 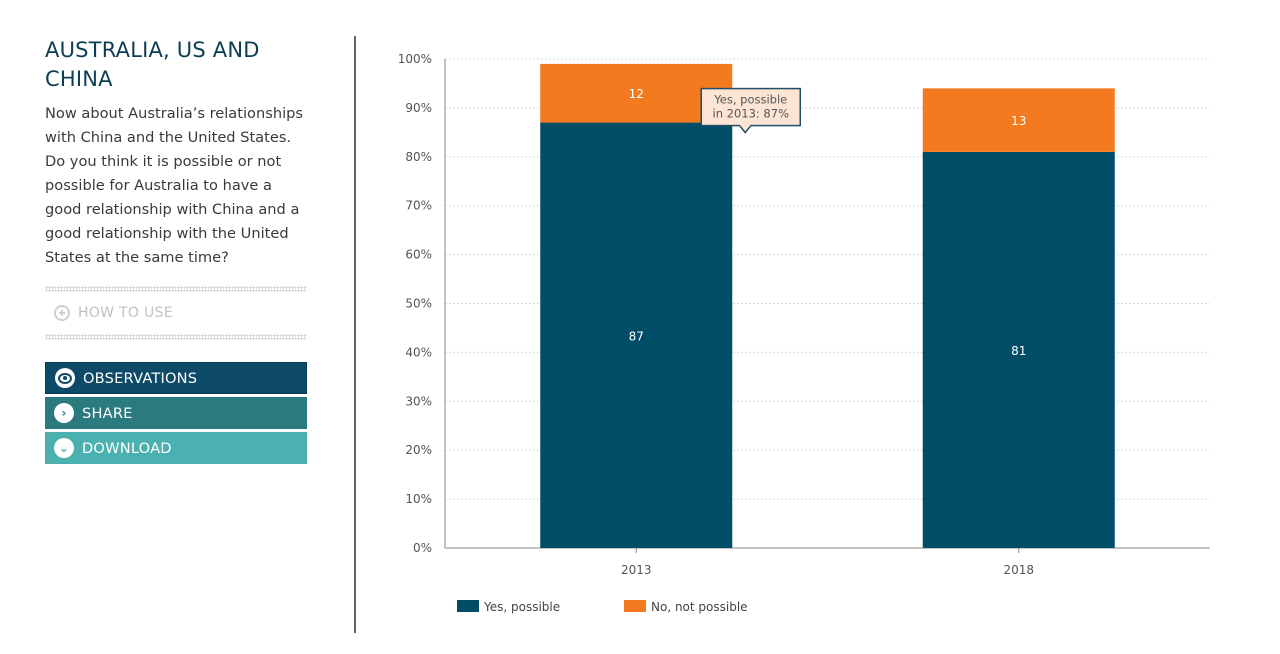 What do you see at coordinates (745, 129) in the screenshot?
I see `tooltip-pointer` at bounding box center [745, 129].